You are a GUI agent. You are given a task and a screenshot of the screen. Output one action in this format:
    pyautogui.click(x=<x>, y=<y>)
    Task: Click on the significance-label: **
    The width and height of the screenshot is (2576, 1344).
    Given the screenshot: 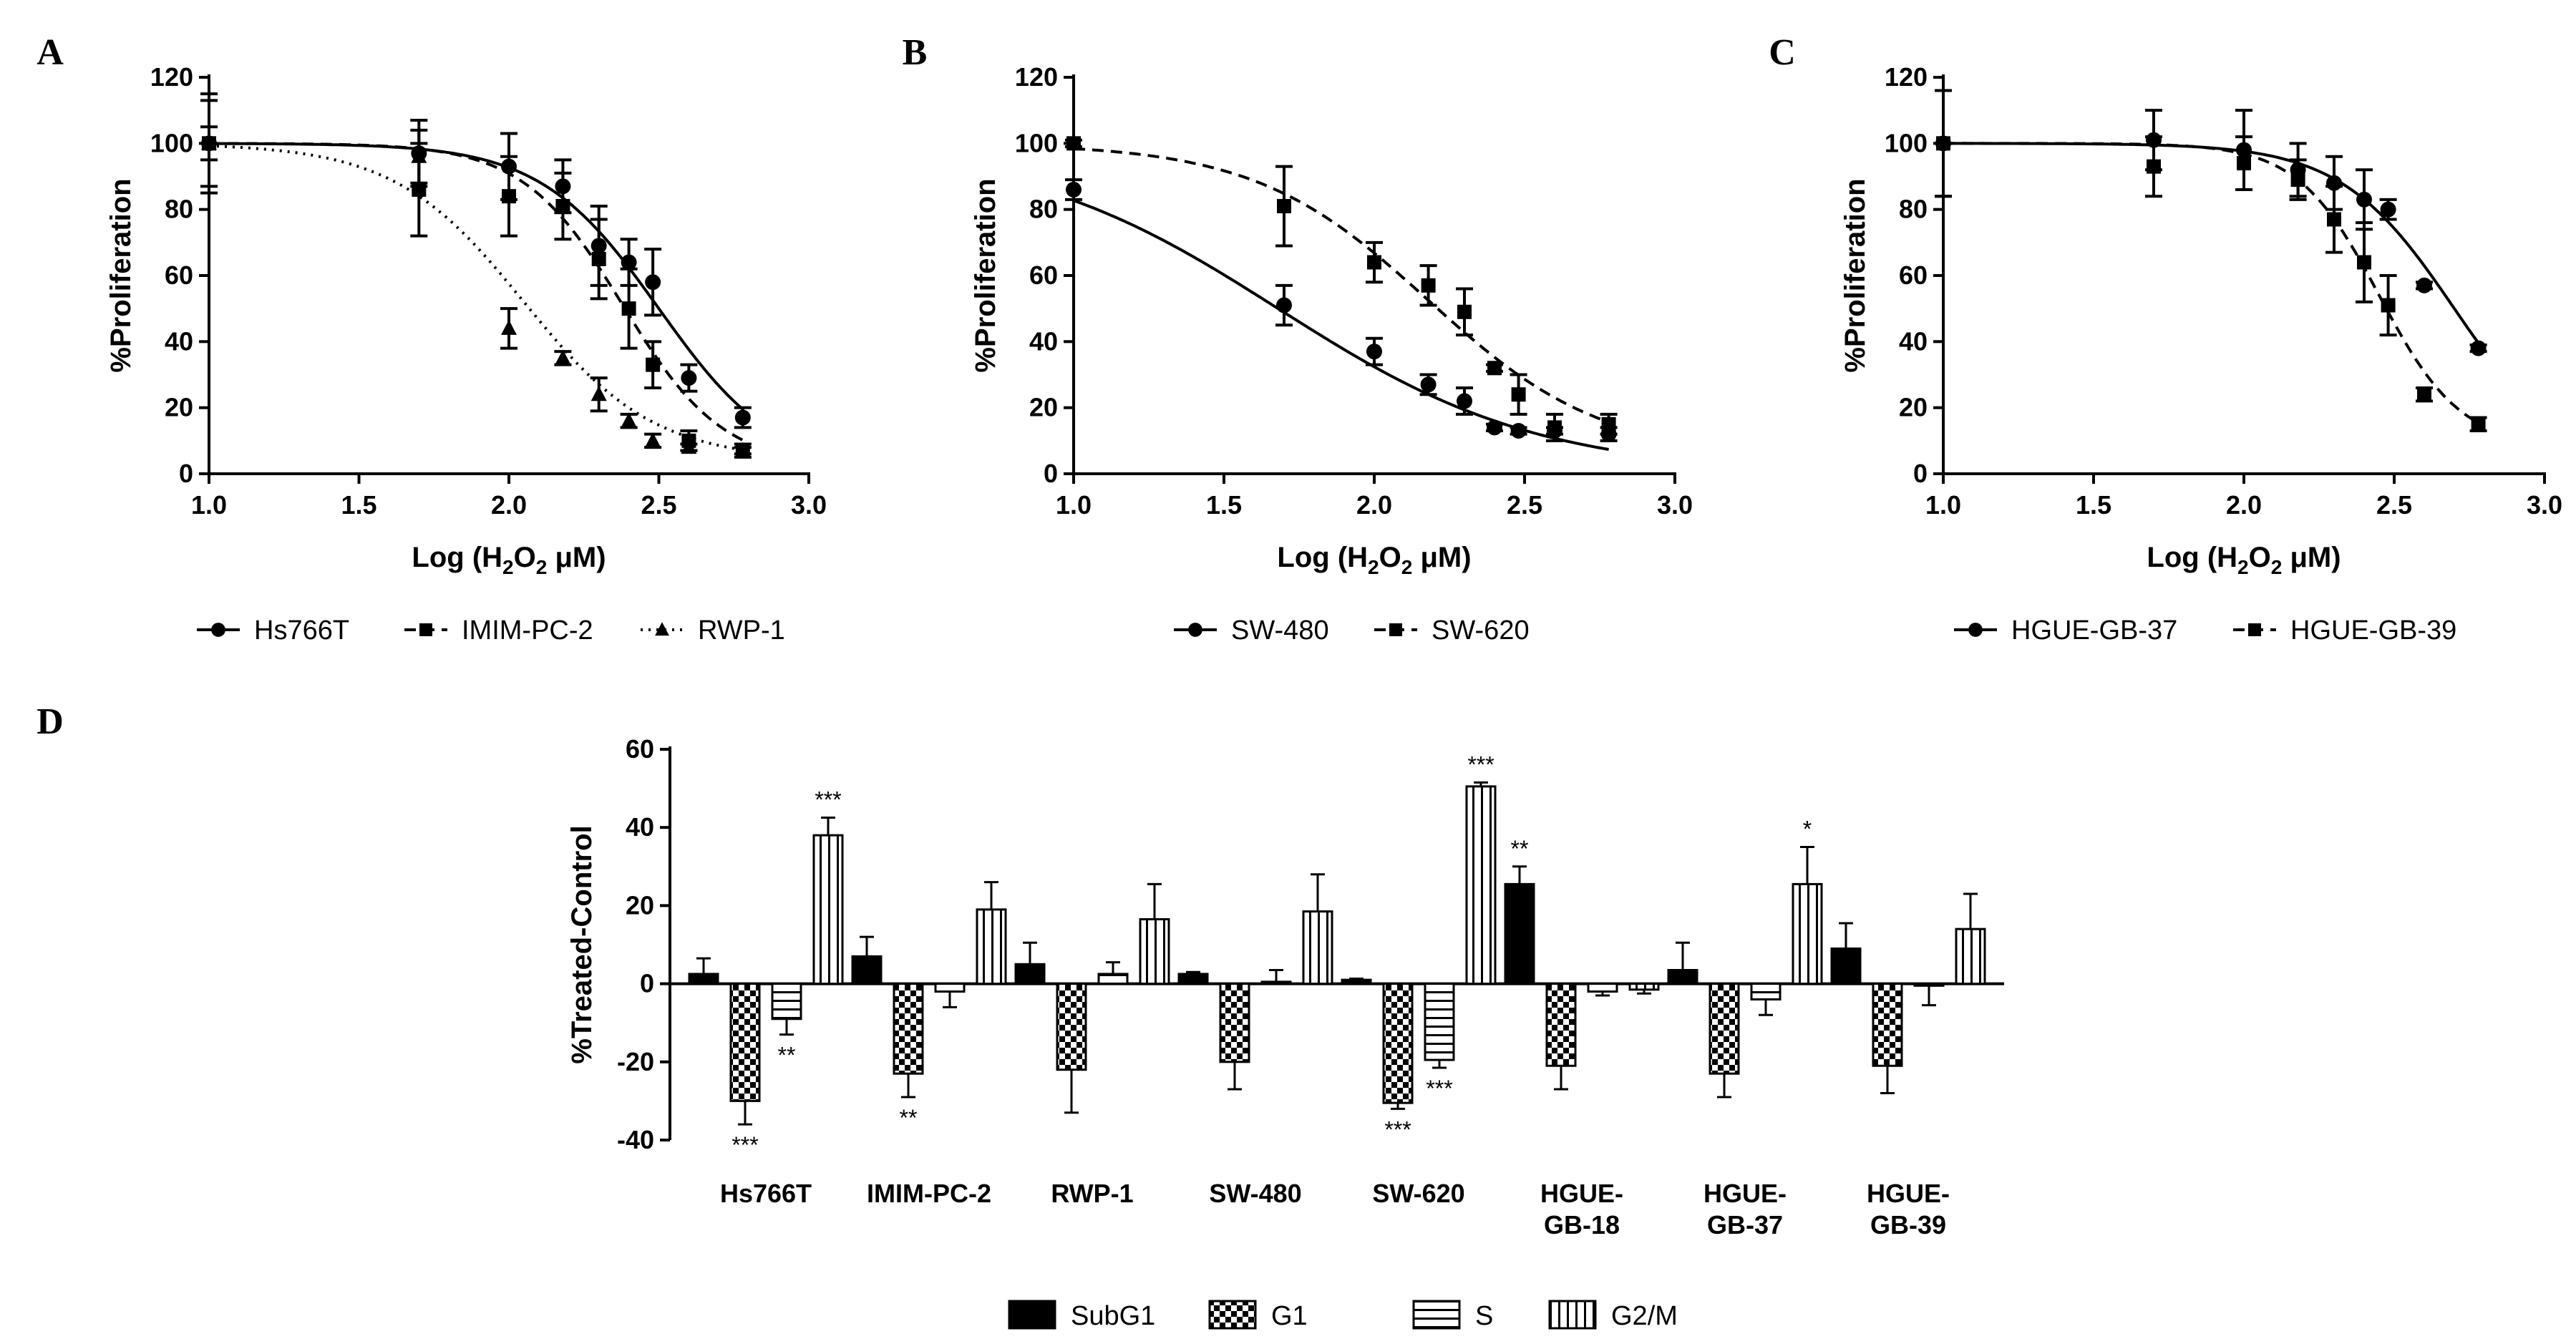 What is the action you would take?
    pyautogui.click(x=787, y=1055)
    